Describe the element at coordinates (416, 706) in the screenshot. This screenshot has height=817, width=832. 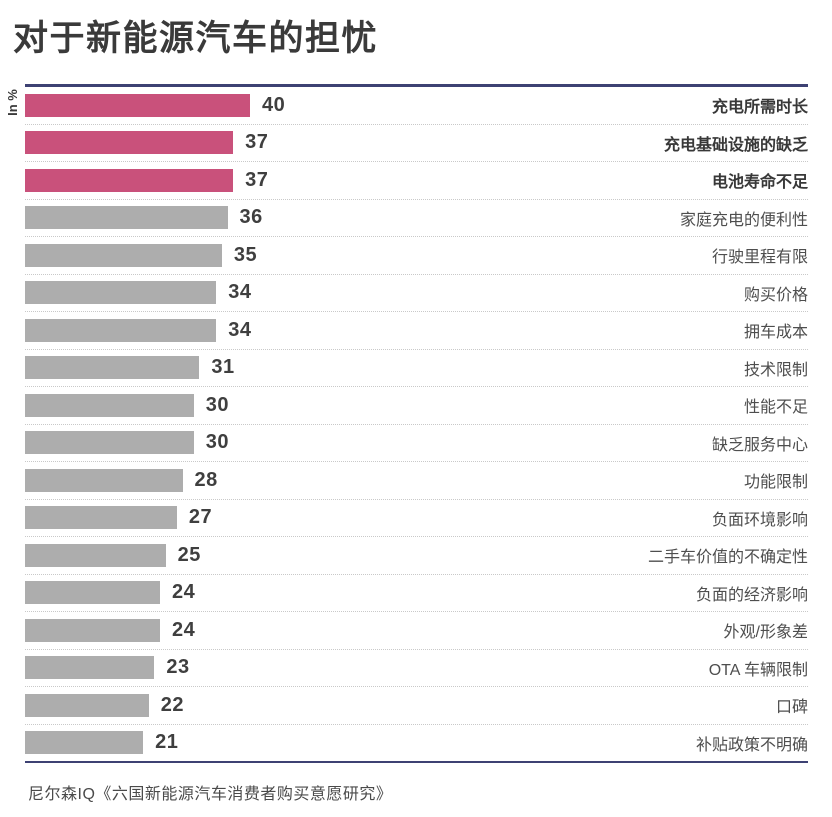
I see `bar-row: 22 口碑` at that location.